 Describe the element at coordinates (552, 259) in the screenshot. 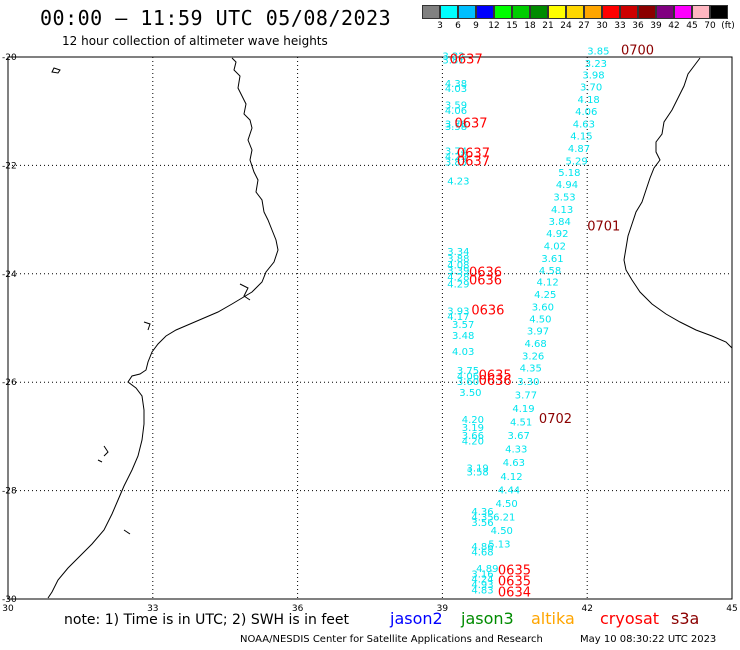

I see `swh-value-label: 3.61` at that location.